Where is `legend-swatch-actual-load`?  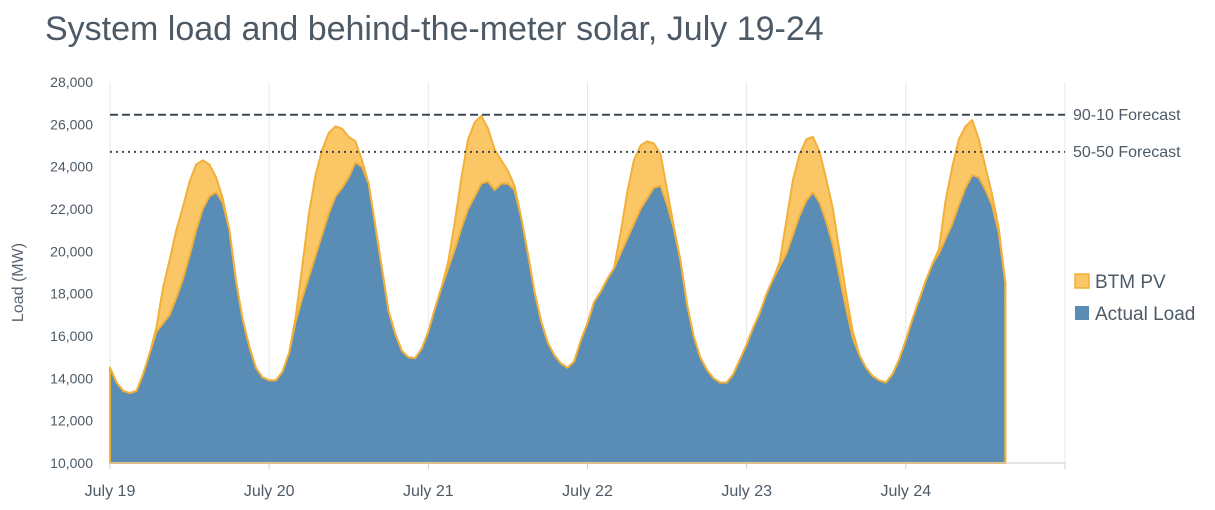 legend-swatch-actual-load is located at coordinates (1082, 313).